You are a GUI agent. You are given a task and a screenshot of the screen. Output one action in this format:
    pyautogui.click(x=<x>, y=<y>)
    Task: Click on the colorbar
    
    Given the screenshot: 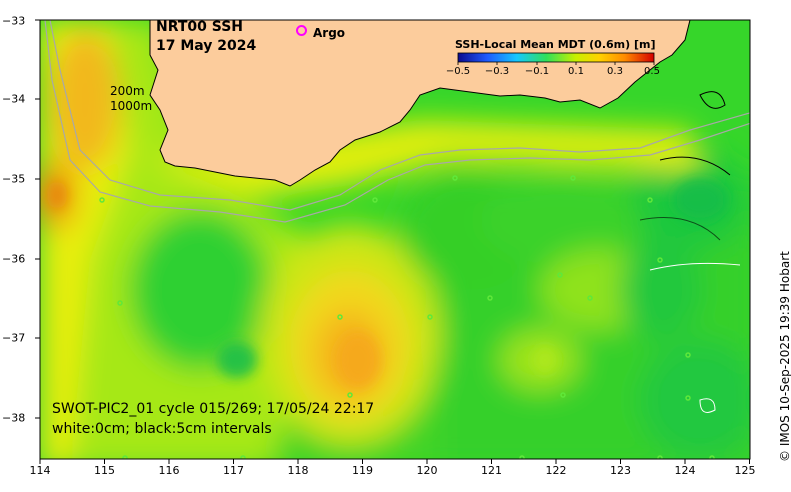 What is the action you would take?
    pyautogui.click(x=556, y=57)
    